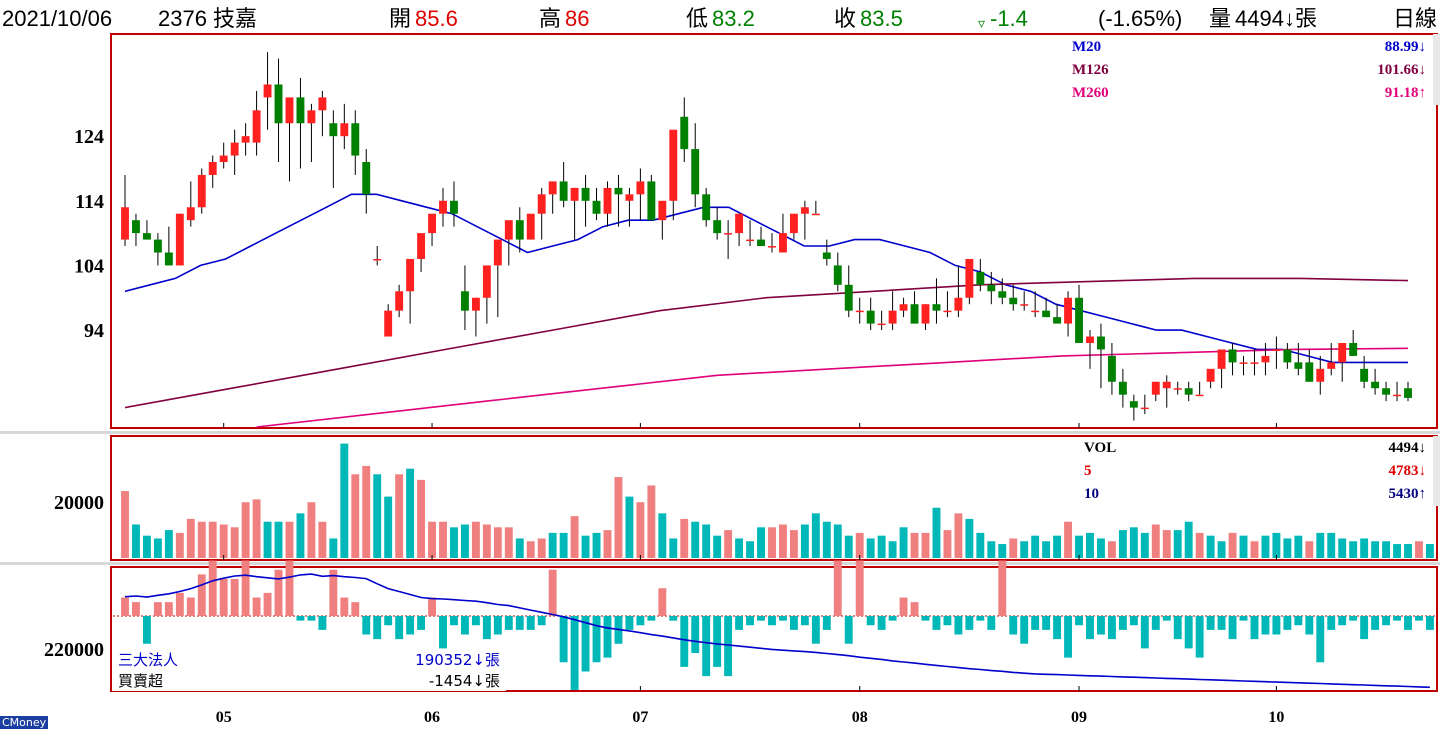 This screenshot has width=1440, height=750. Describe the element at coordinates (309, 670) in the screenshot. I see `institutional-legend: 三大法人 190352↓張 買賣超 -1454↓張` at that location.